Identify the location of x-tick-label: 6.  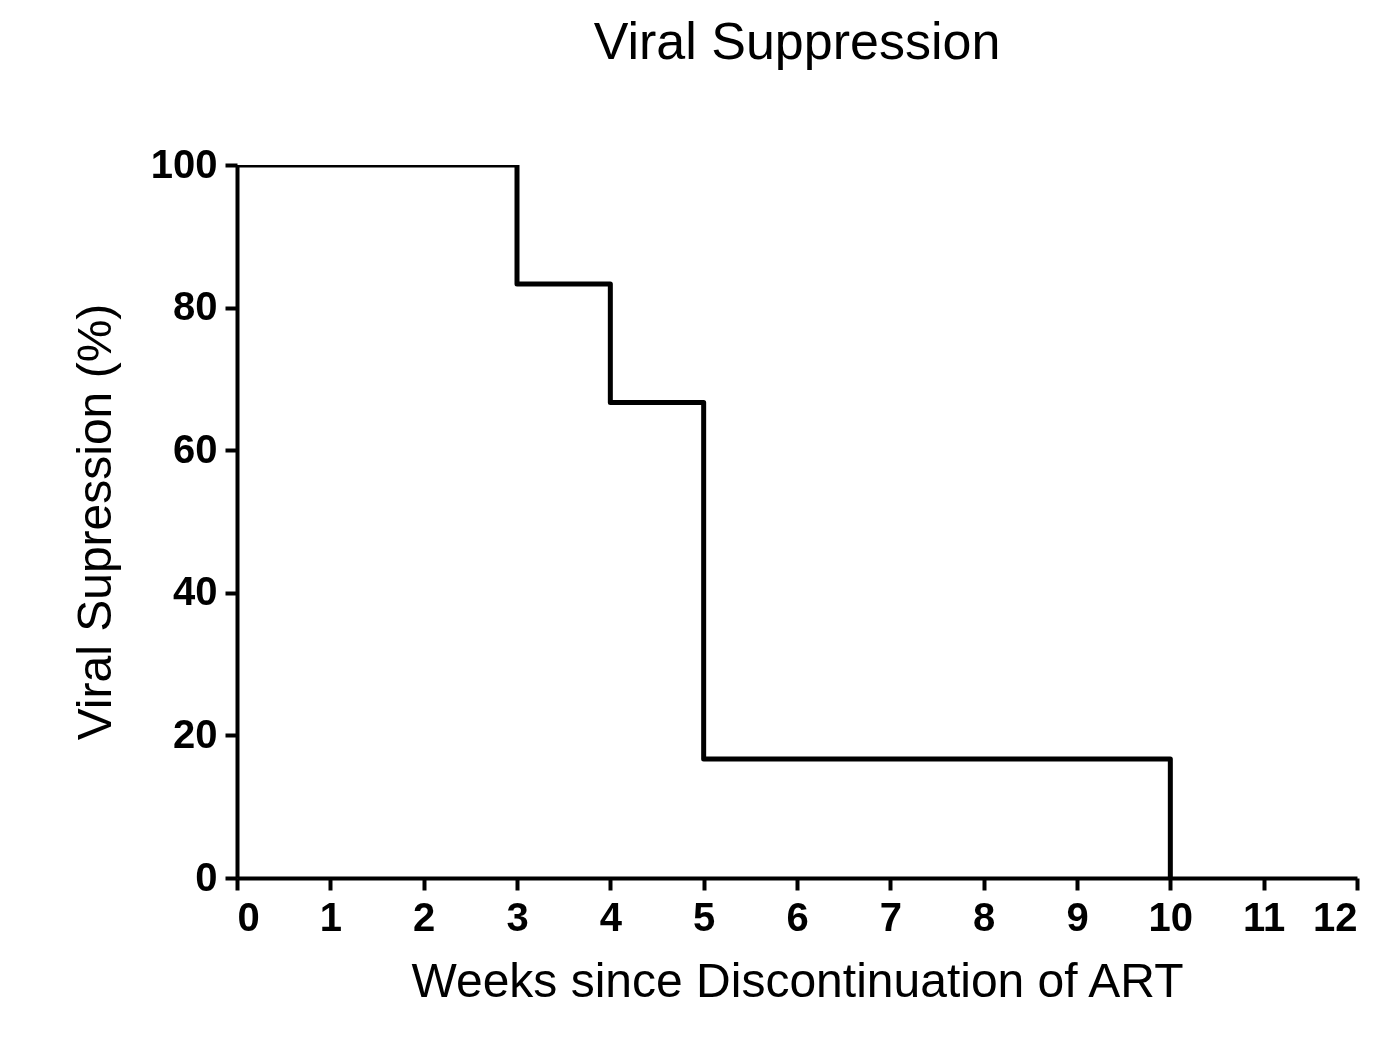
(797, 916).